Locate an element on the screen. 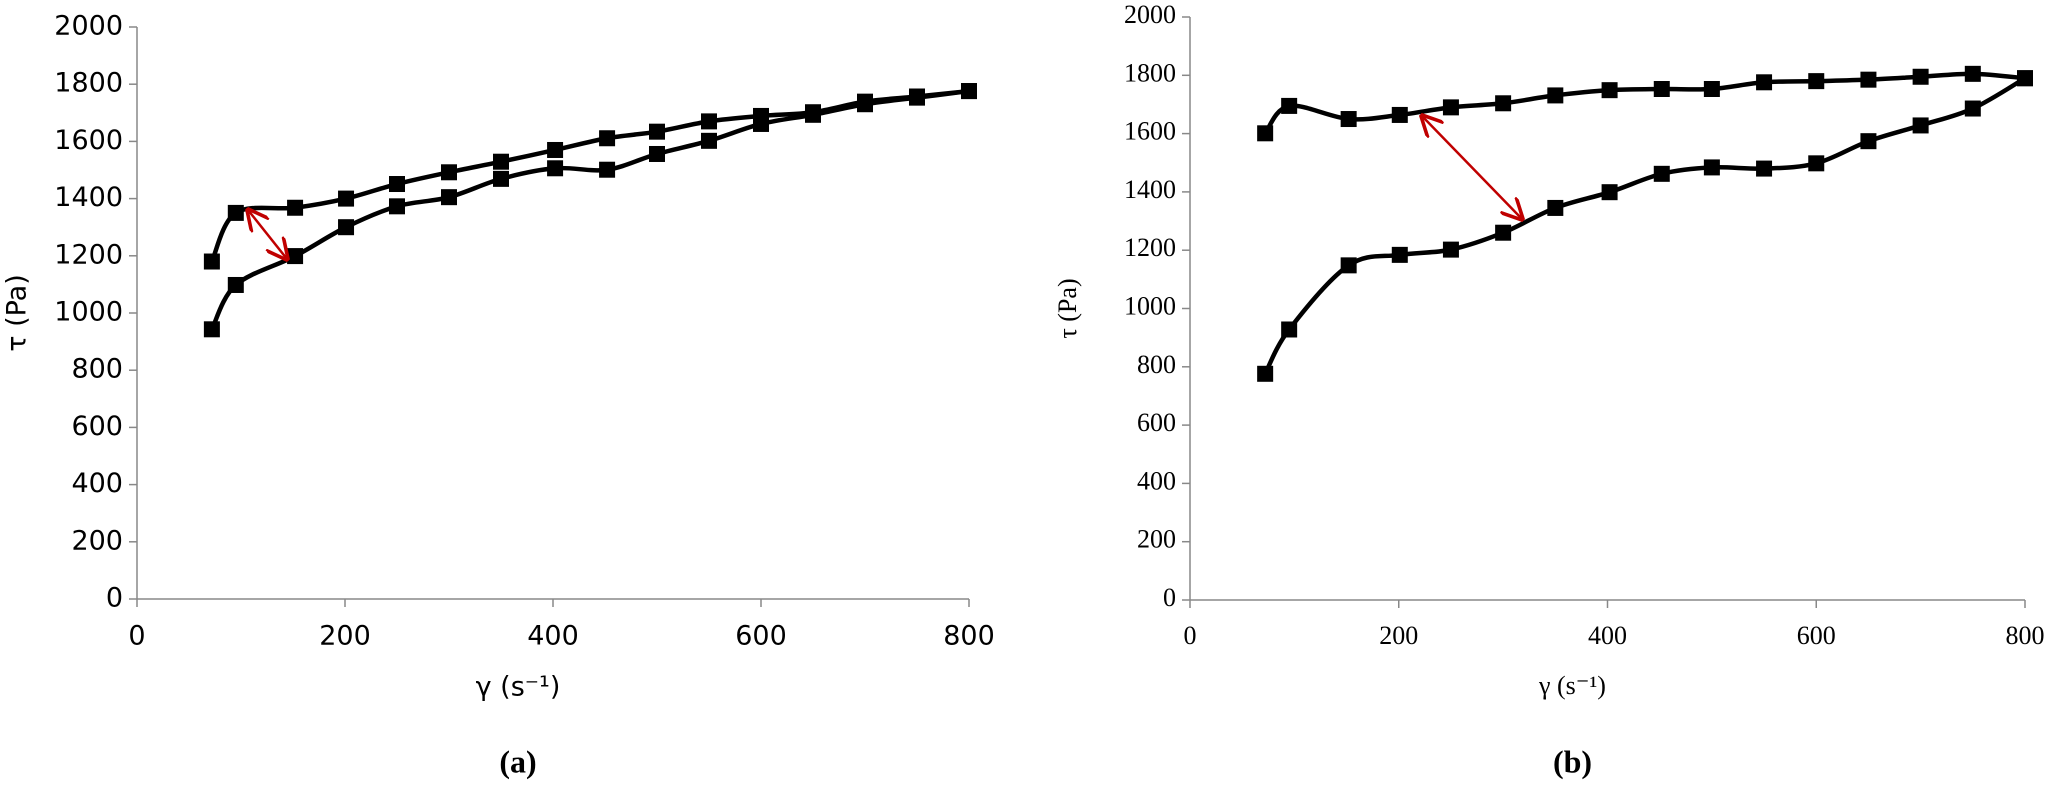  y-tick-label: 1000 is located at coordinates (1150, 305).